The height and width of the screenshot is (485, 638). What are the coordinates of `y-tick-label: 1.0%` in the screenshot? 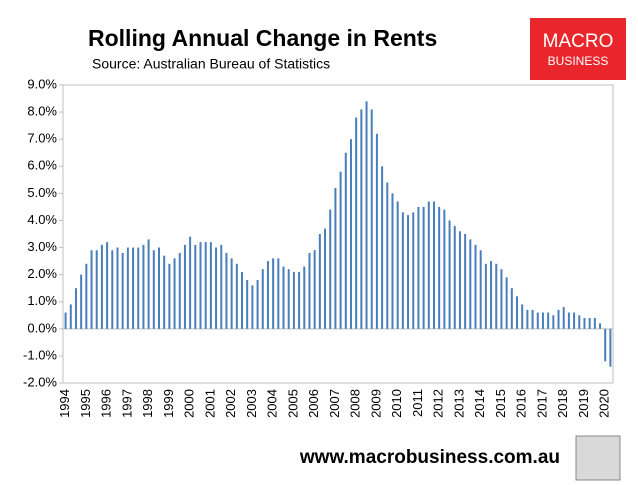 It's located at (42, 300).